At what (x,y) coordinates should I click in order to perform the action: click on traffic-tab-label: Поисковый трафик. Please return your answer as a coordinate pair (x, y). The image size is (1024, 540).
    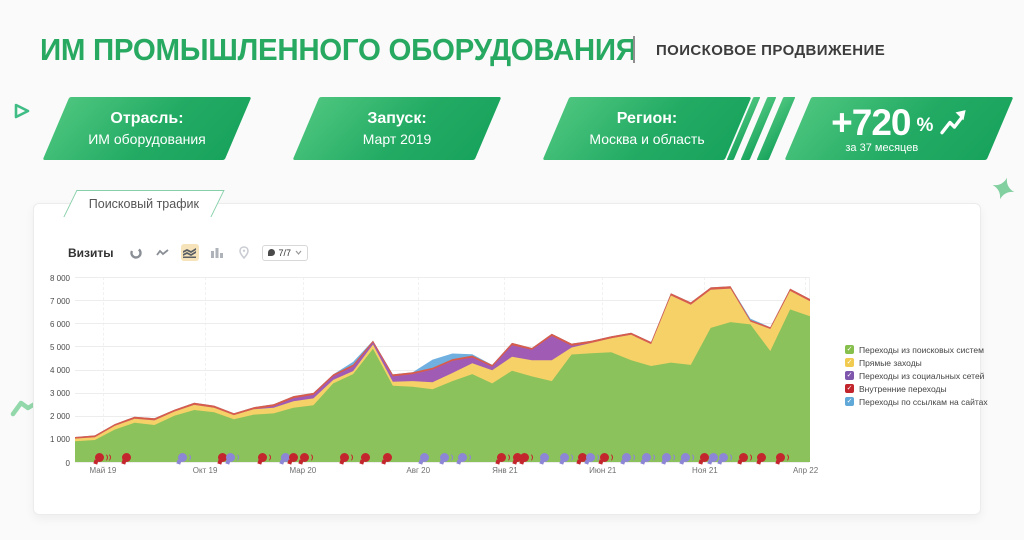
    Looking at the image, I should click on (143, 204).